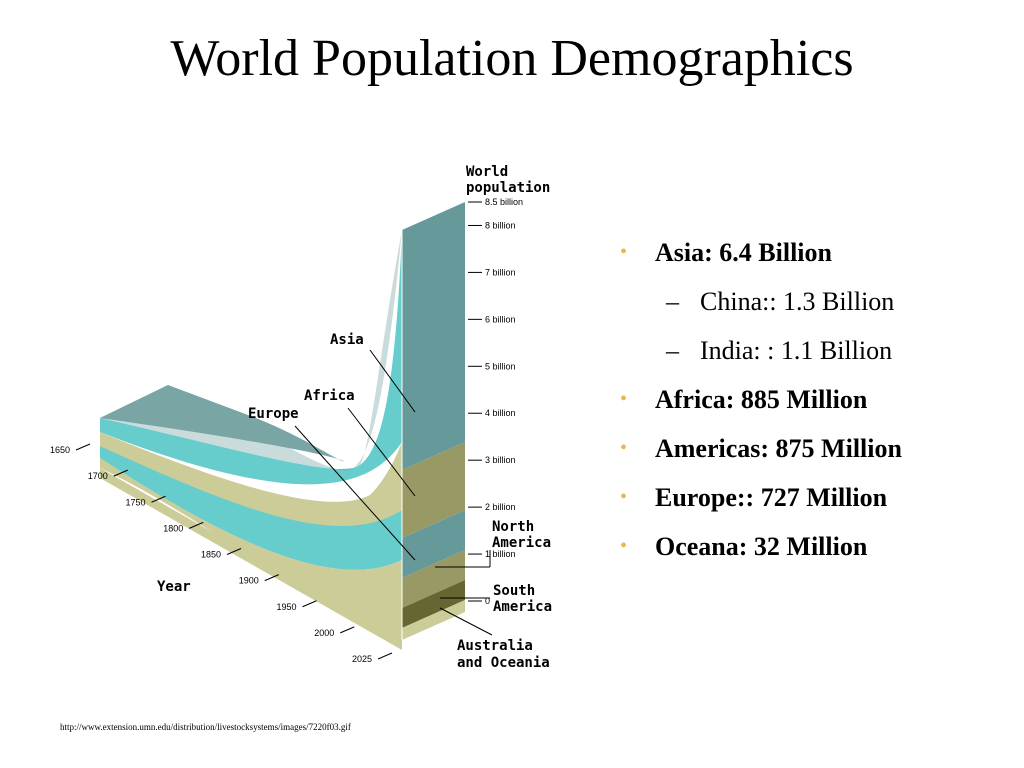 This screenshot has height=768, width=1024. Describe the element at coordinates (500, 554) in the screenshot. I see `y-tick-label: 1 billion` at that location.